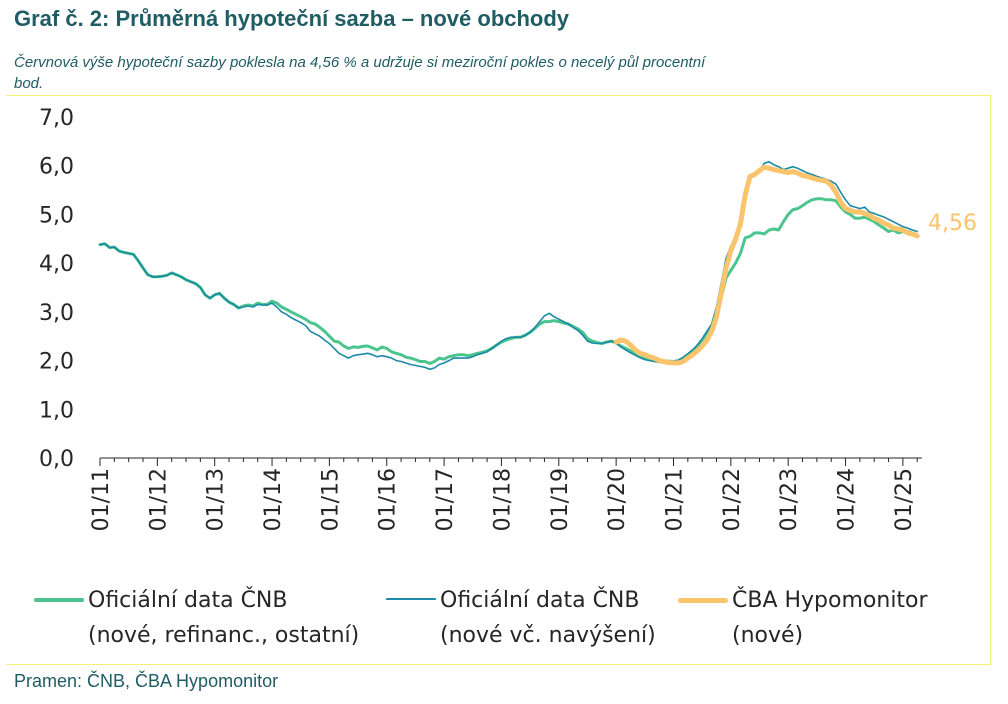  What do you see at coordinates (502, 499) in the screenshot?
I see `x-tick-label: 01/18` at bounding box center [502, 499].